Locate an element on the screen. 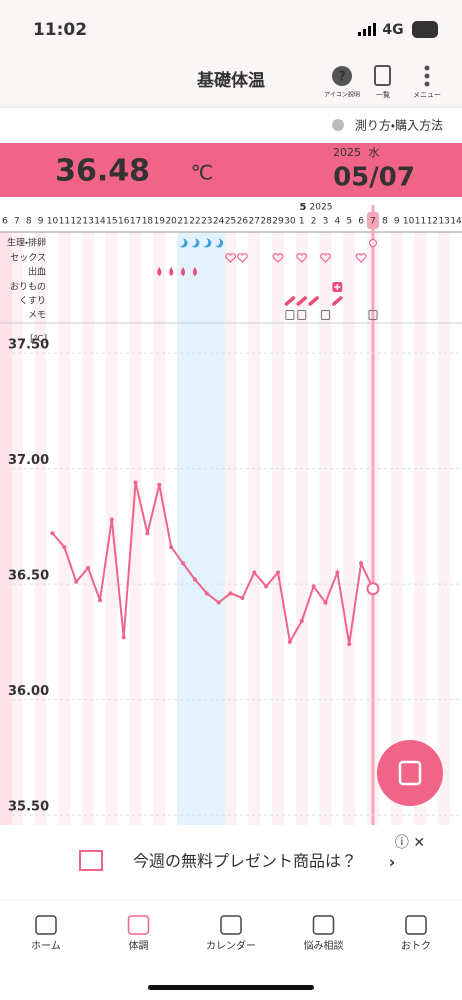  status-time: 11:02 is located at coordinates (60, 30).